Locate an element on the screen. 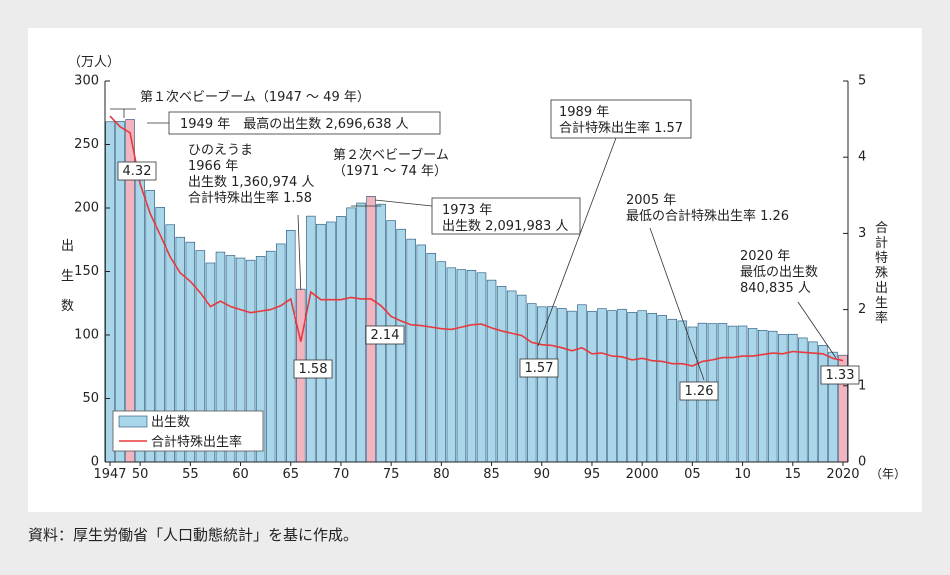 The width and height of the screenshot is (950, 575). annotation-2020-line-1: 最低の出生数 is located at coordinates (779, 272).